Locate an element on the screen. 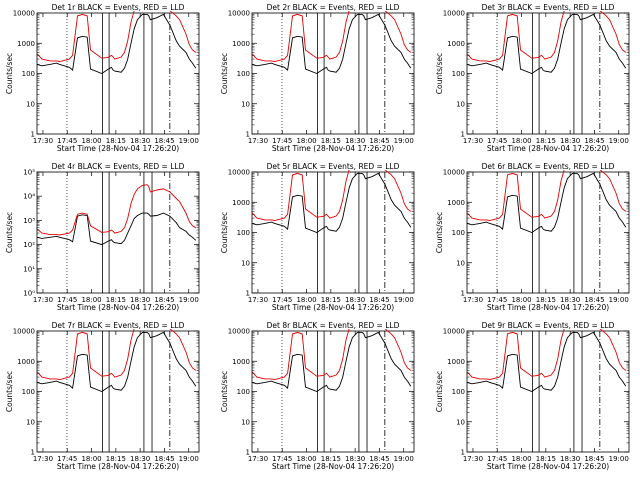 The image size is (640, 480). y-tick-label: 10² is located at coordinates (29, 245).